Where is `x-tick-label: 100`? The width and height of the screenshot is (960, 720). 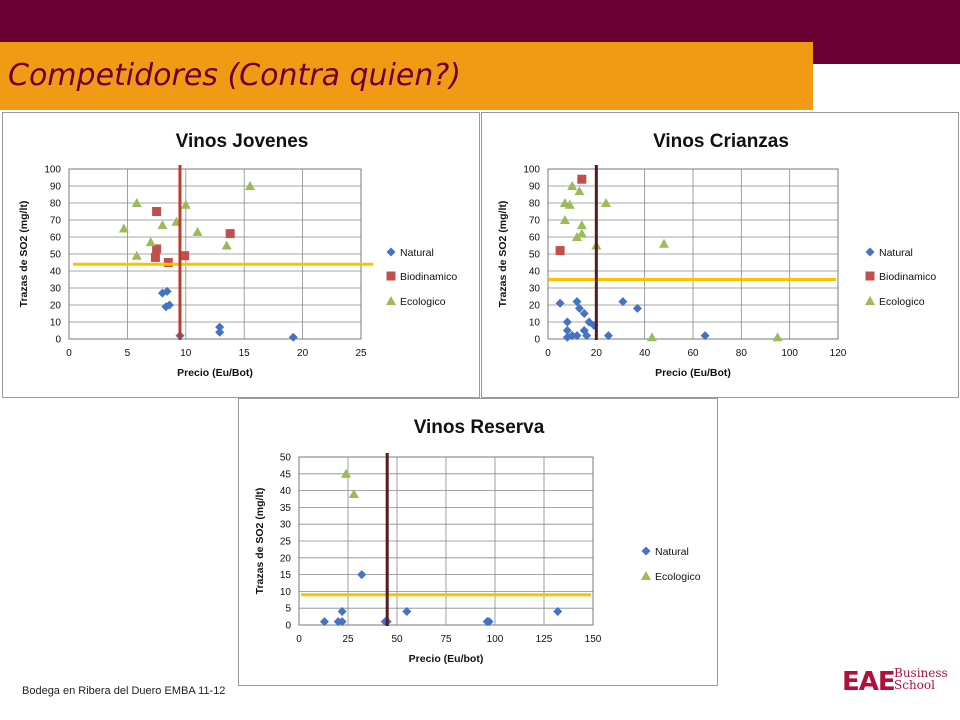
x-tick-label: 100 is located at coordinates (789, 353).